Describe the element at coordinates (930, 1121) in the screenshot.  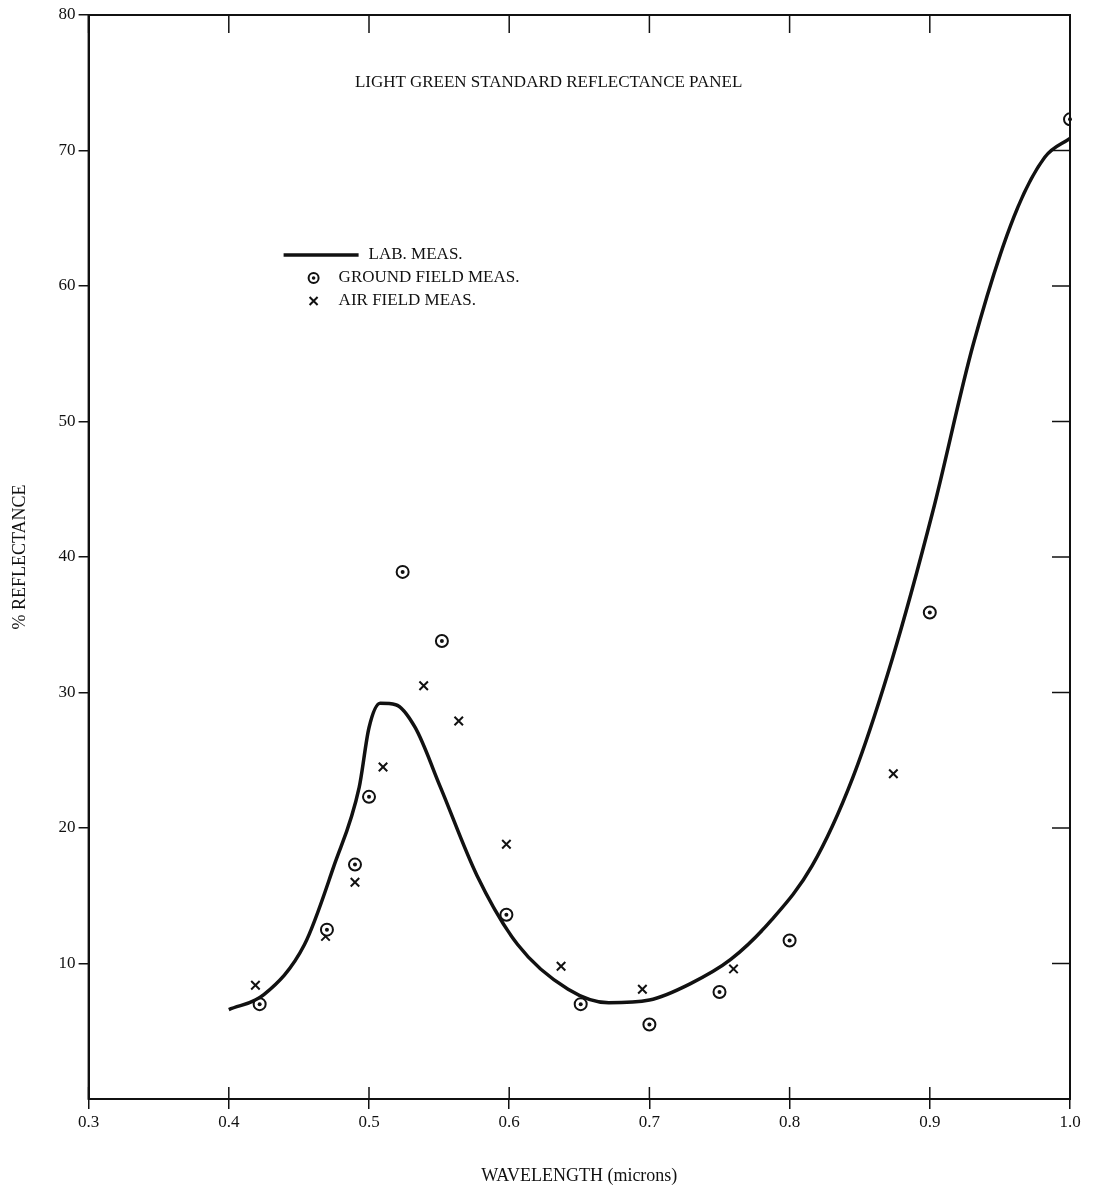
I see `x-tick-label: 0.9` at that location.